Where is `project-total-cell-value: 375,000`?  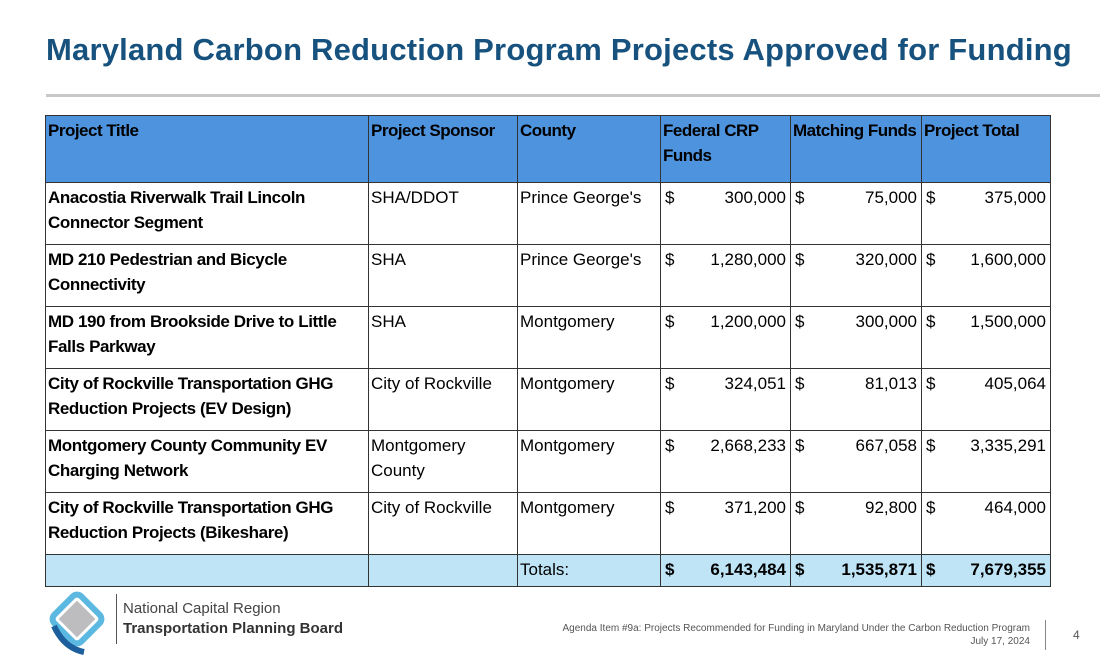
project-total-cell-value: 375,000 is located at coordinates (1015, 197).